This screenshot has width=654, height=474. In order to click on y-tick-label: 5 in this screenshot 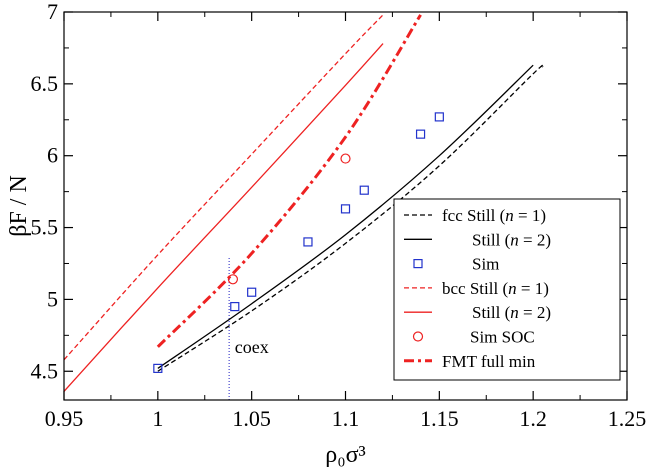, I will do `click(52, 298)`.